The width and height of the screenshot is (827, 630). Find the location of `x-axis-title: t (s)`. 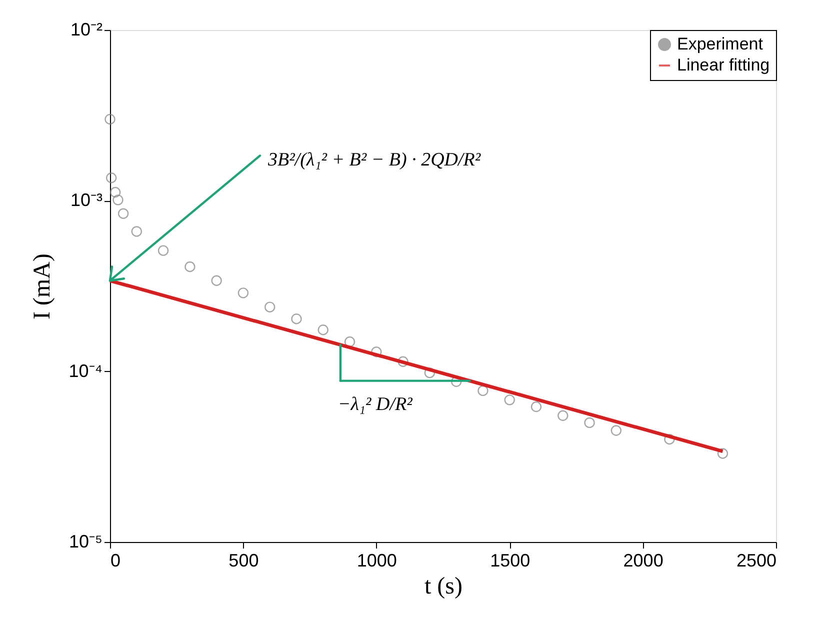

x-axis-title: t (s) is located at coordinates (443, 587).